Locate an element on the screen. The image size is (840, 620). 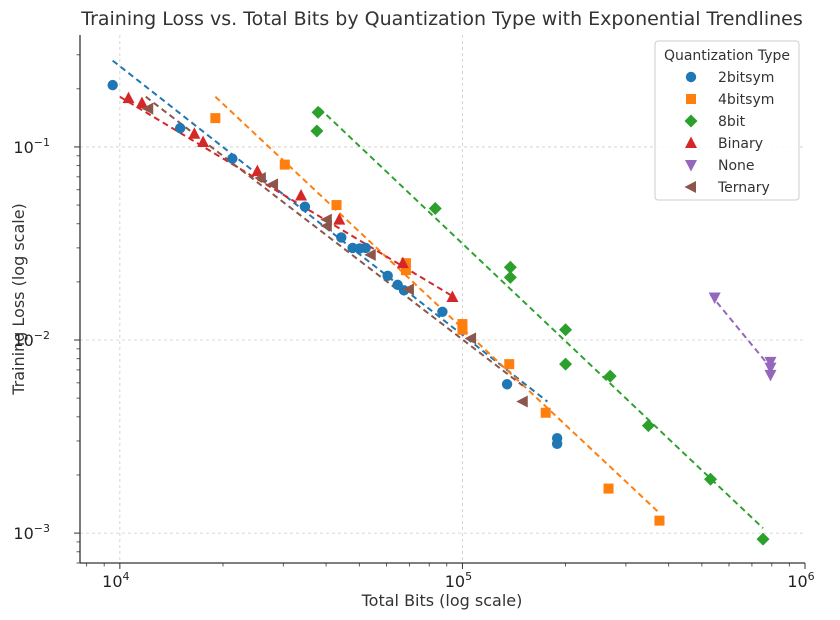
legend-label-4bitsym: 4bitsym is located at coordinates (746, 100).